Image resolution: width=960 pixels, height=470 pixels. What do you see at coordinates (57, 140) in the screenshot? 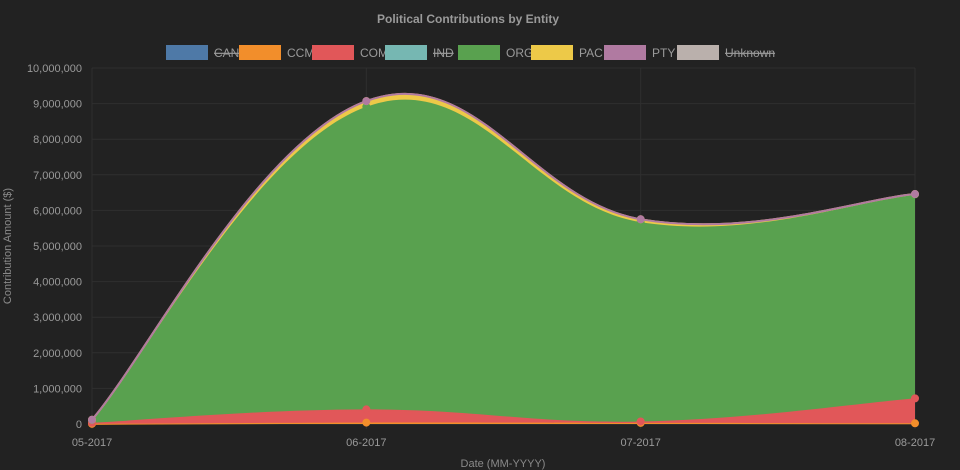
I see `y-tick-label: 8,000,000` at bounding box center [57, 140].